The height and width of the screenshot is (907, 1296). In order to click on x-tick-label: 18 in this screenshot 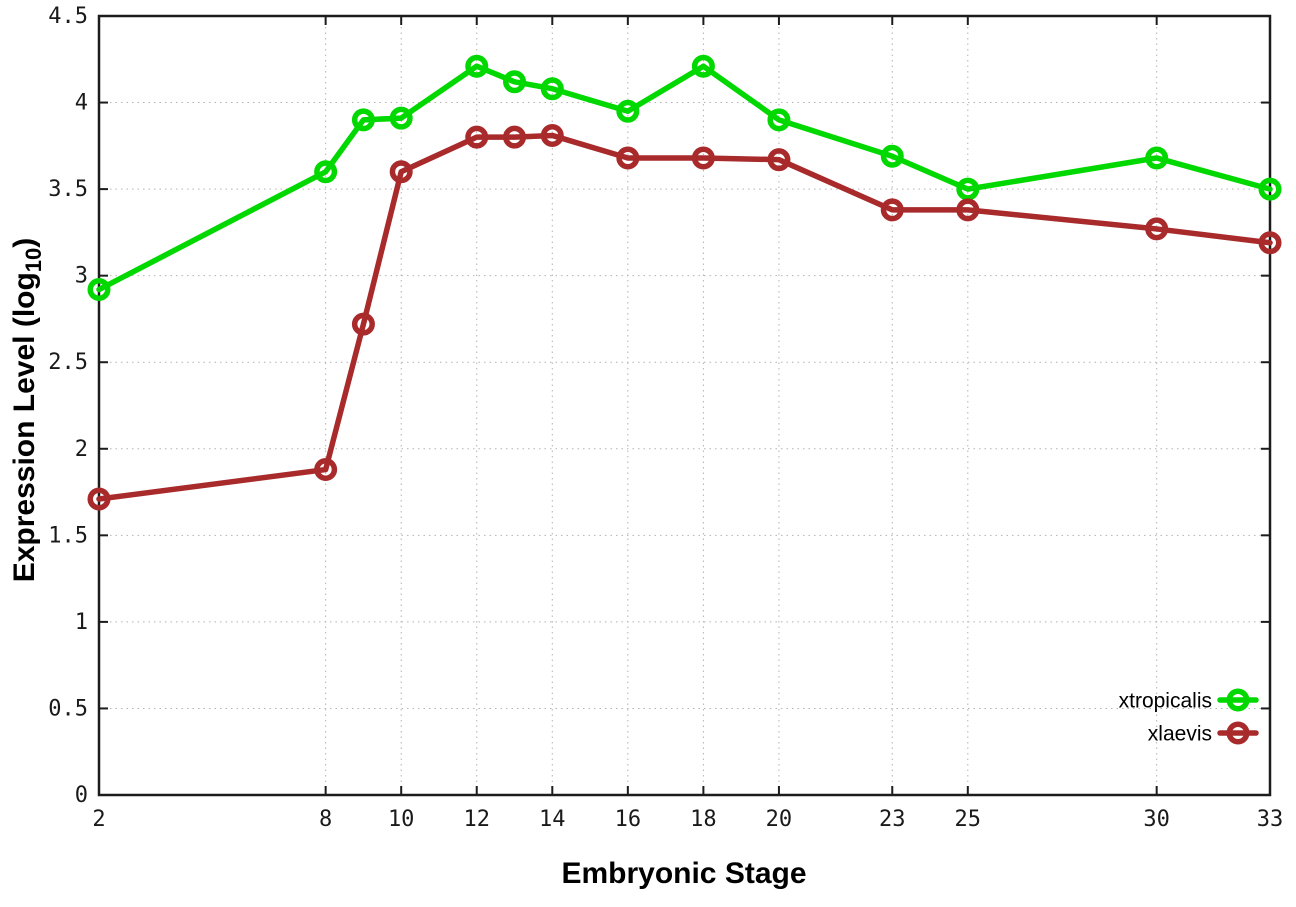, I will do `click(703, 819)`.